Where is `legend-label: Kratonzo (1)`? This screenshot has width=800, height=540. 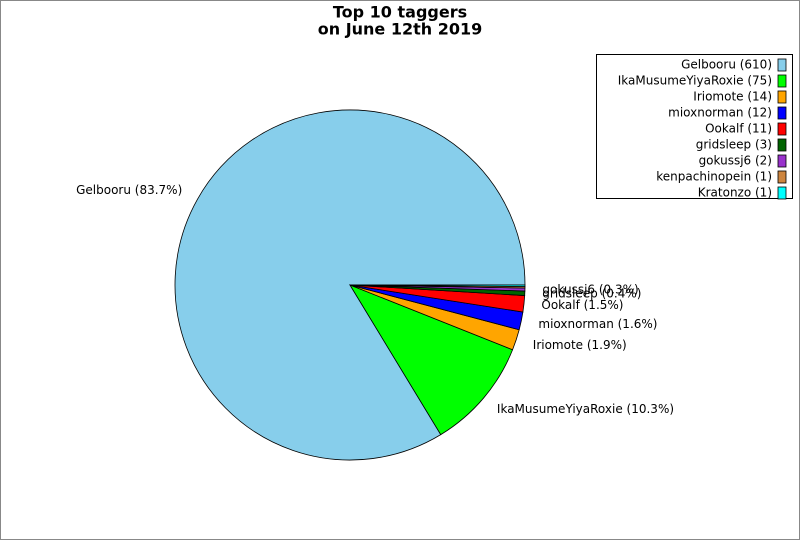 legend-label: Kratonzo (1) is located at coordinates (735, 193).